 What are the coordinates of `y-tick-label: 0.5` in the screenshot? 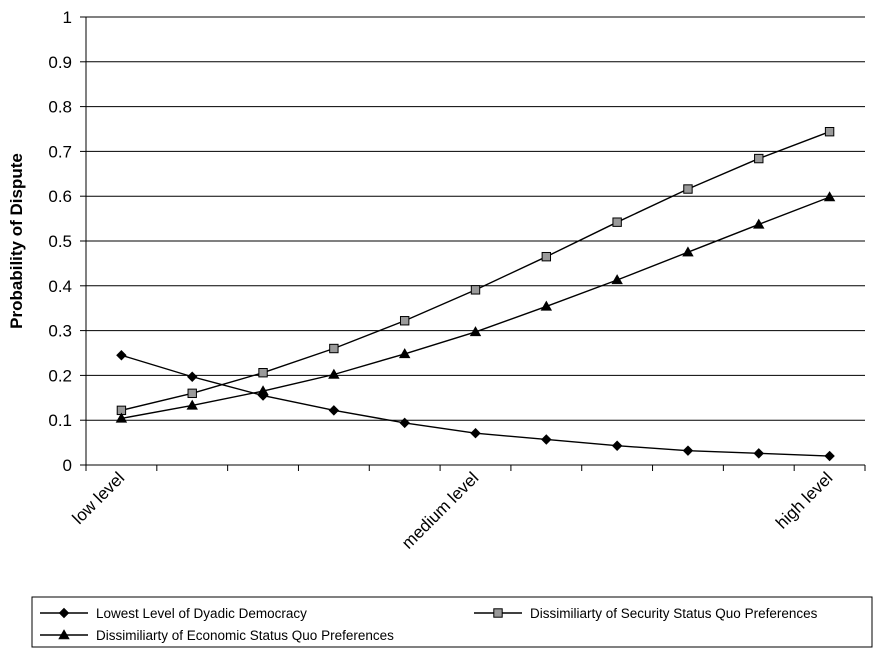 It's located at (60, 241).